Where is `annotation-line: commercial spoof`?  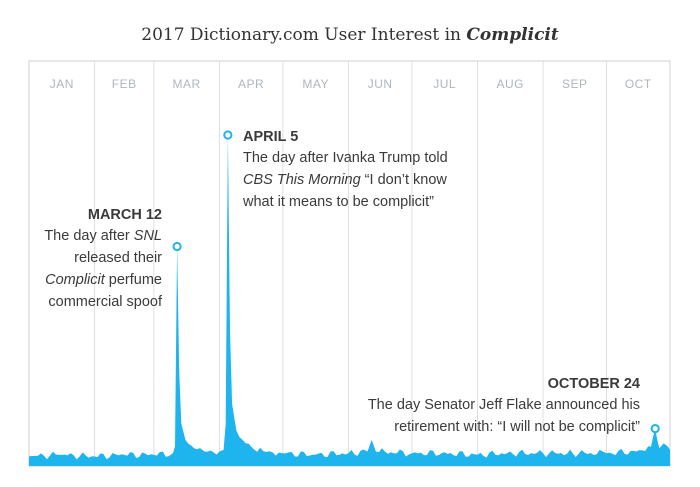
annotation-line: commercial spoof is located at coordinates (105, 302).